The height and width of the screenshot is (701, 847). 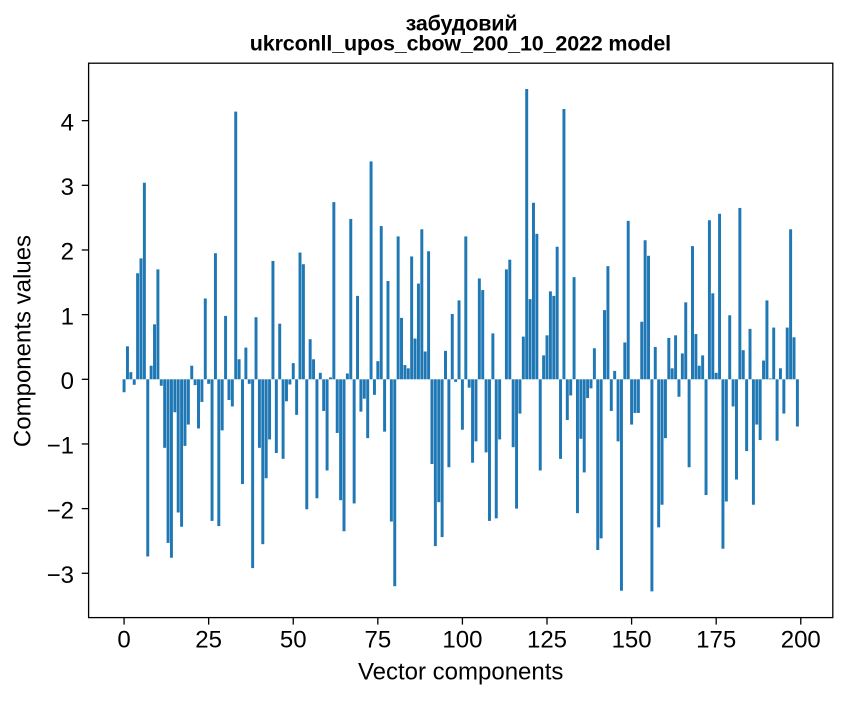 I want to click on svg-text: −2, so click(x=60, y=510).